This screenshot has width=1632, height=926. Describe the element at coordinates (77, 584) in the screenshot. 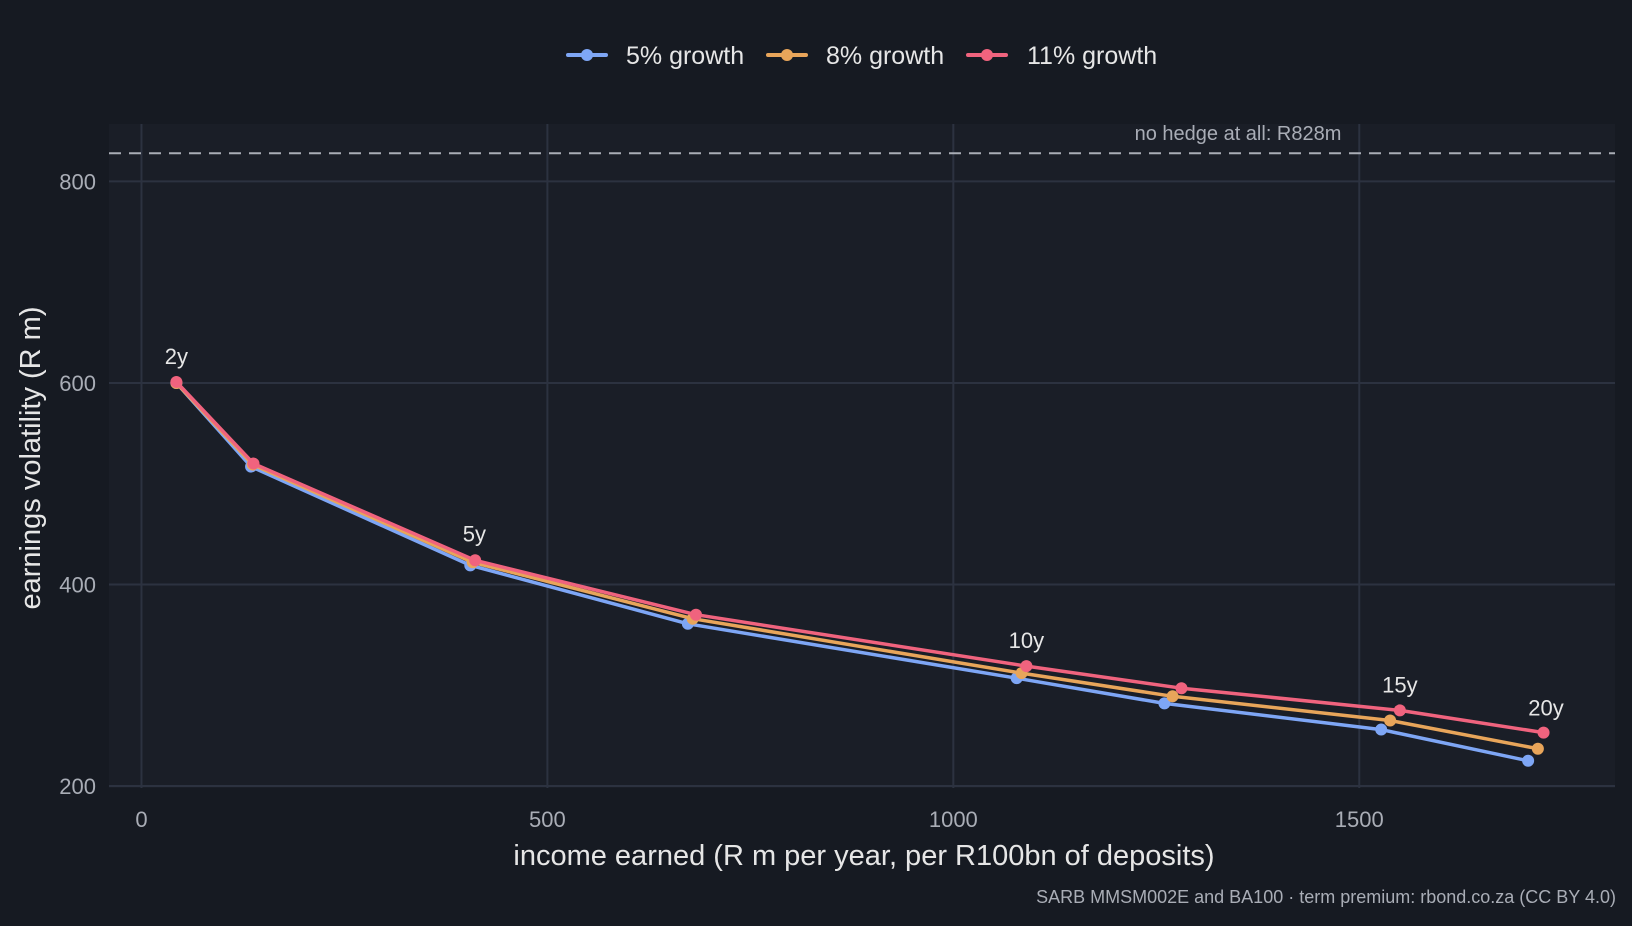

I see `y-tick-label-400: 400` at that location.